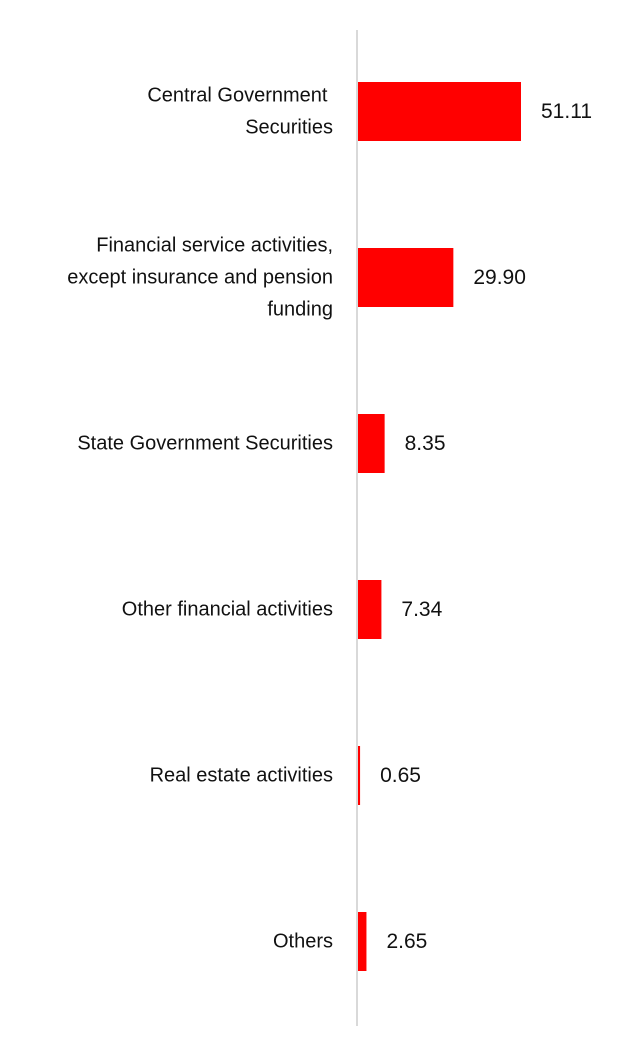 The height and width of the screenshot is (1062, 635). What do you see at coordinates (566, 111) in the screenshot?
I see `value-label-0: 51.11` at bounding box center [566, 111].